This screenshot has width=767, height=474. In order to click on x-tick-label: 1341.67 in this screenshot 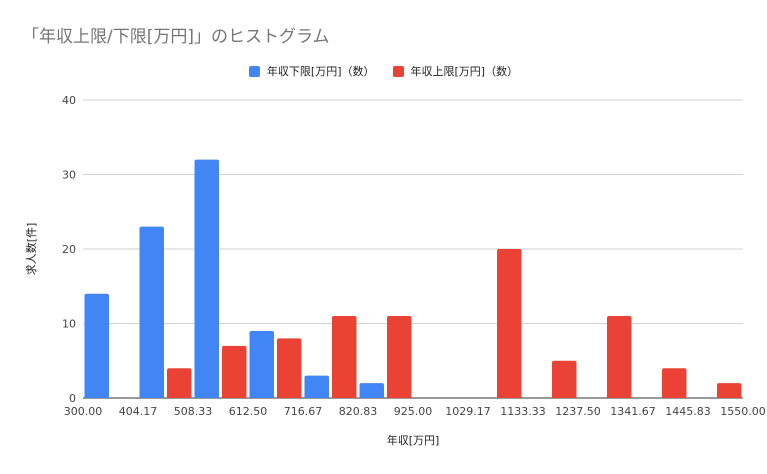, I will do `click(633, 411)`.